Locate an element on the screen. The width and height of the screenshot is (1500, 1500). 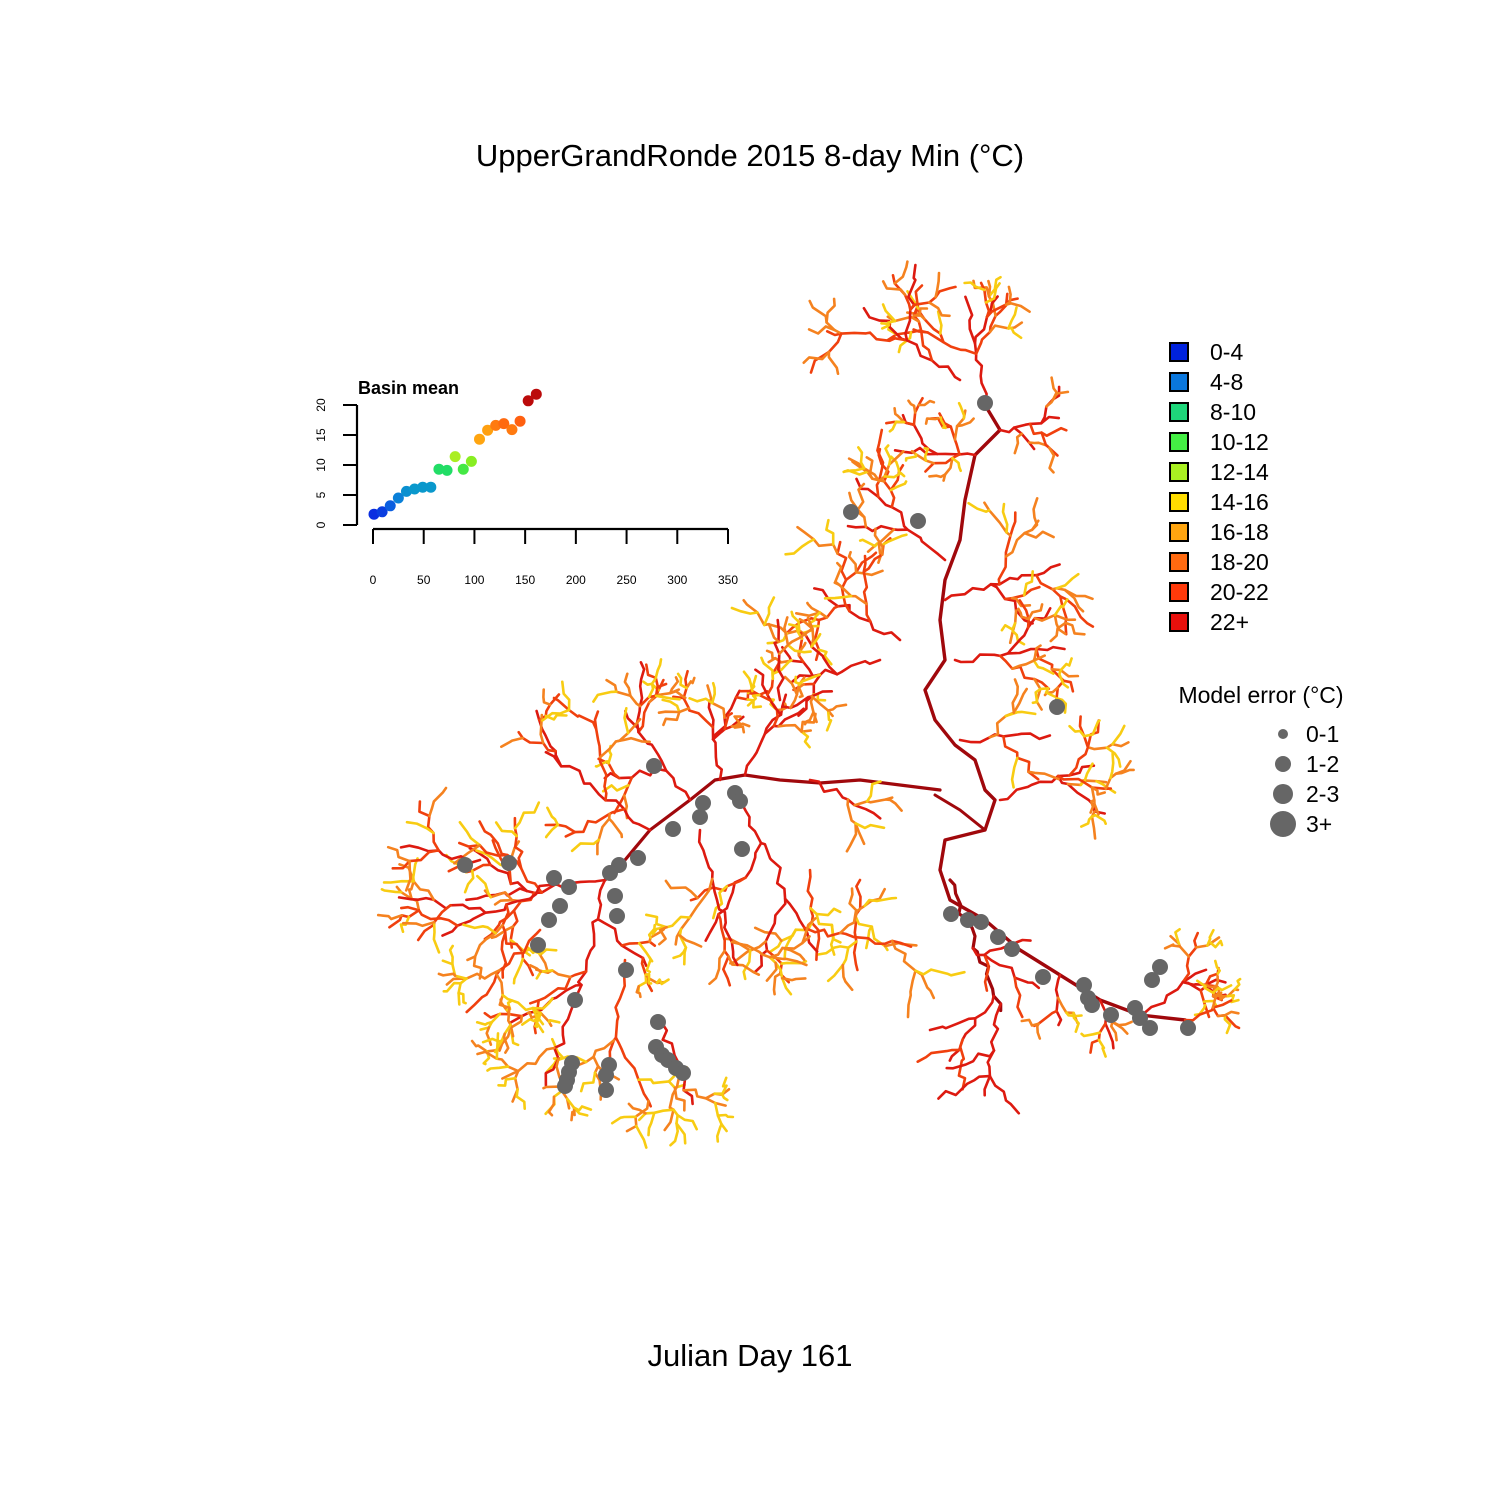
map-title: UpperGrandRonde 2015 8-day Min (°C) is located at coordinates (750, 155).